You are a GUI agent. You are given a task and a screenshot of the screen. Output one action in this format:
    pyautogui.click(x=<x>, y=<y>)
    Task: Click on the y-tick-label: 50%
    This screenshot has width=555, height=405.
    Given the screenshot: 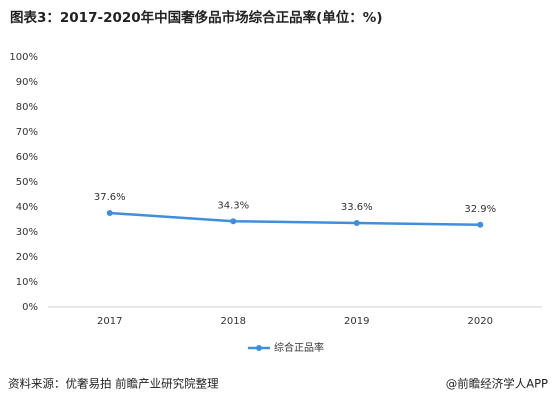 What is the action you would take?
    pyautogui.click(x=27, y=182)
    